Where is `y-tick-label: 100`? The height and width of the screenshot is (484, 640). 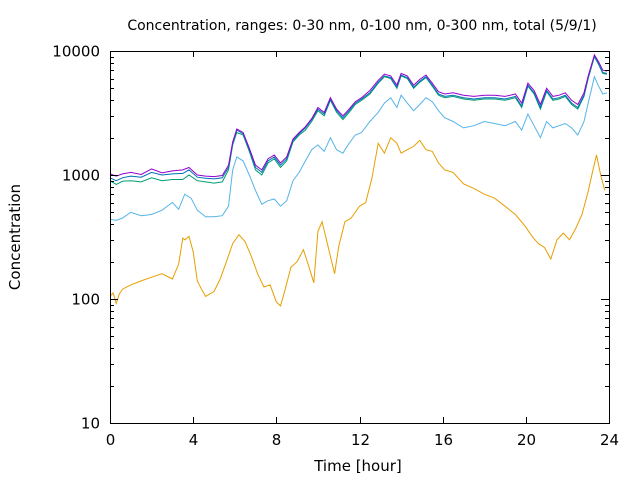 y-tick-label: 100 is located at coordinates (85, 300).